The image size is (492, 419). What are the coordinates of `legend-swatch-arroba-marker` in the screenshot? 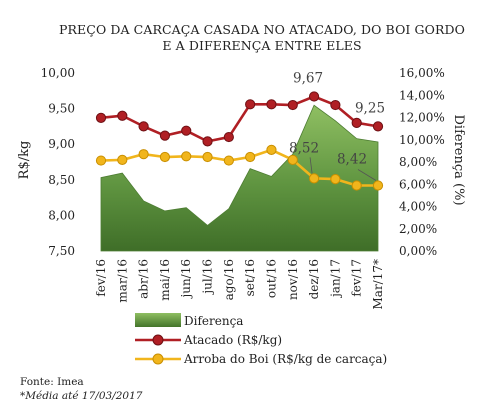 It's located at (158, 359).